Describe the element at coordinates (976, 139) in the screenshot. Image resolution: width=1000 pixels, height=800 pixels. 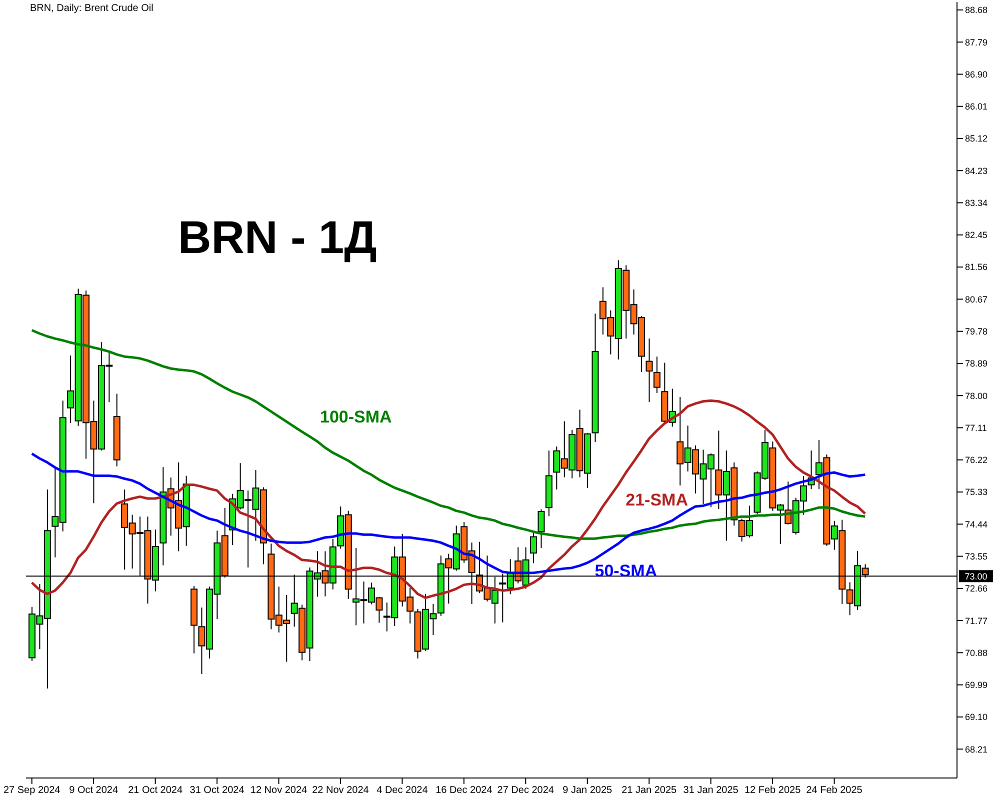
I see `y-tick-label: 85.12` at that location.